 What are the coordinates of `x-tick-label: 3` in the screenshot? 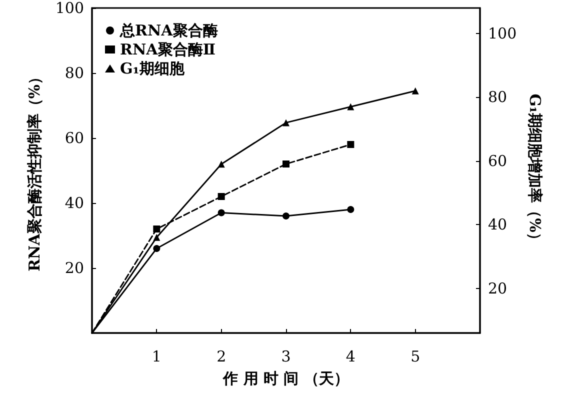 It's located at (286, 357).